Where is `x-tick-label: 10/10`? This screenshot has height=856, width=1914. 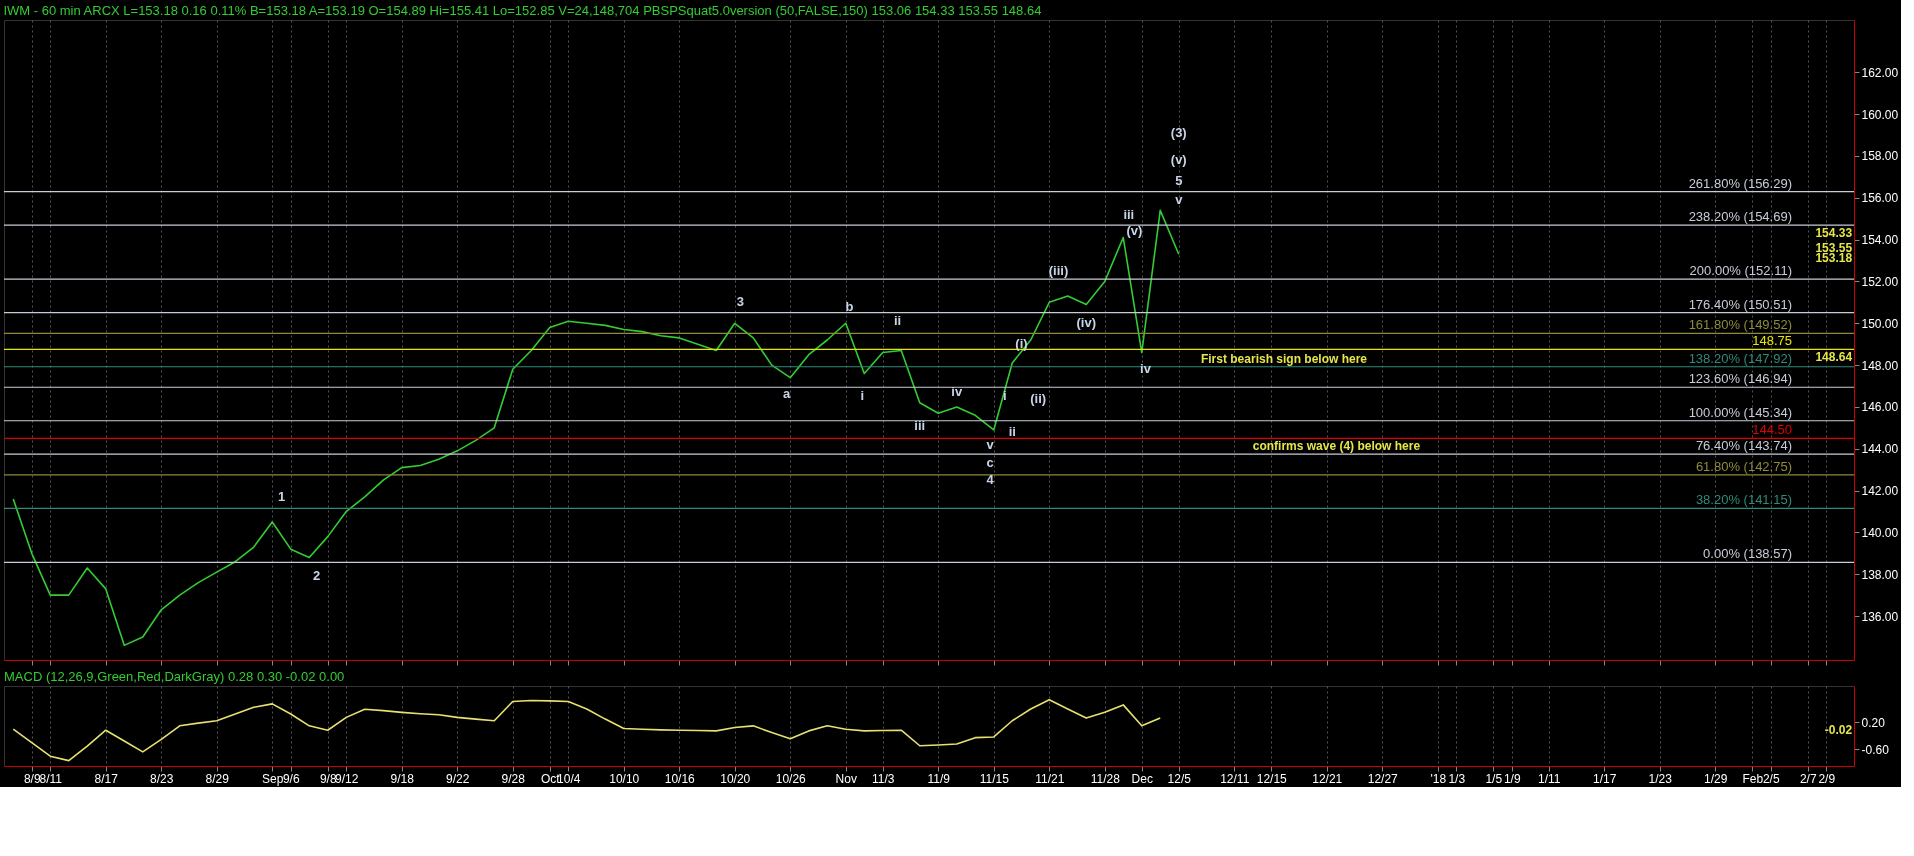
x-tick-label: 10/10 is located at coordinates (624, 778).